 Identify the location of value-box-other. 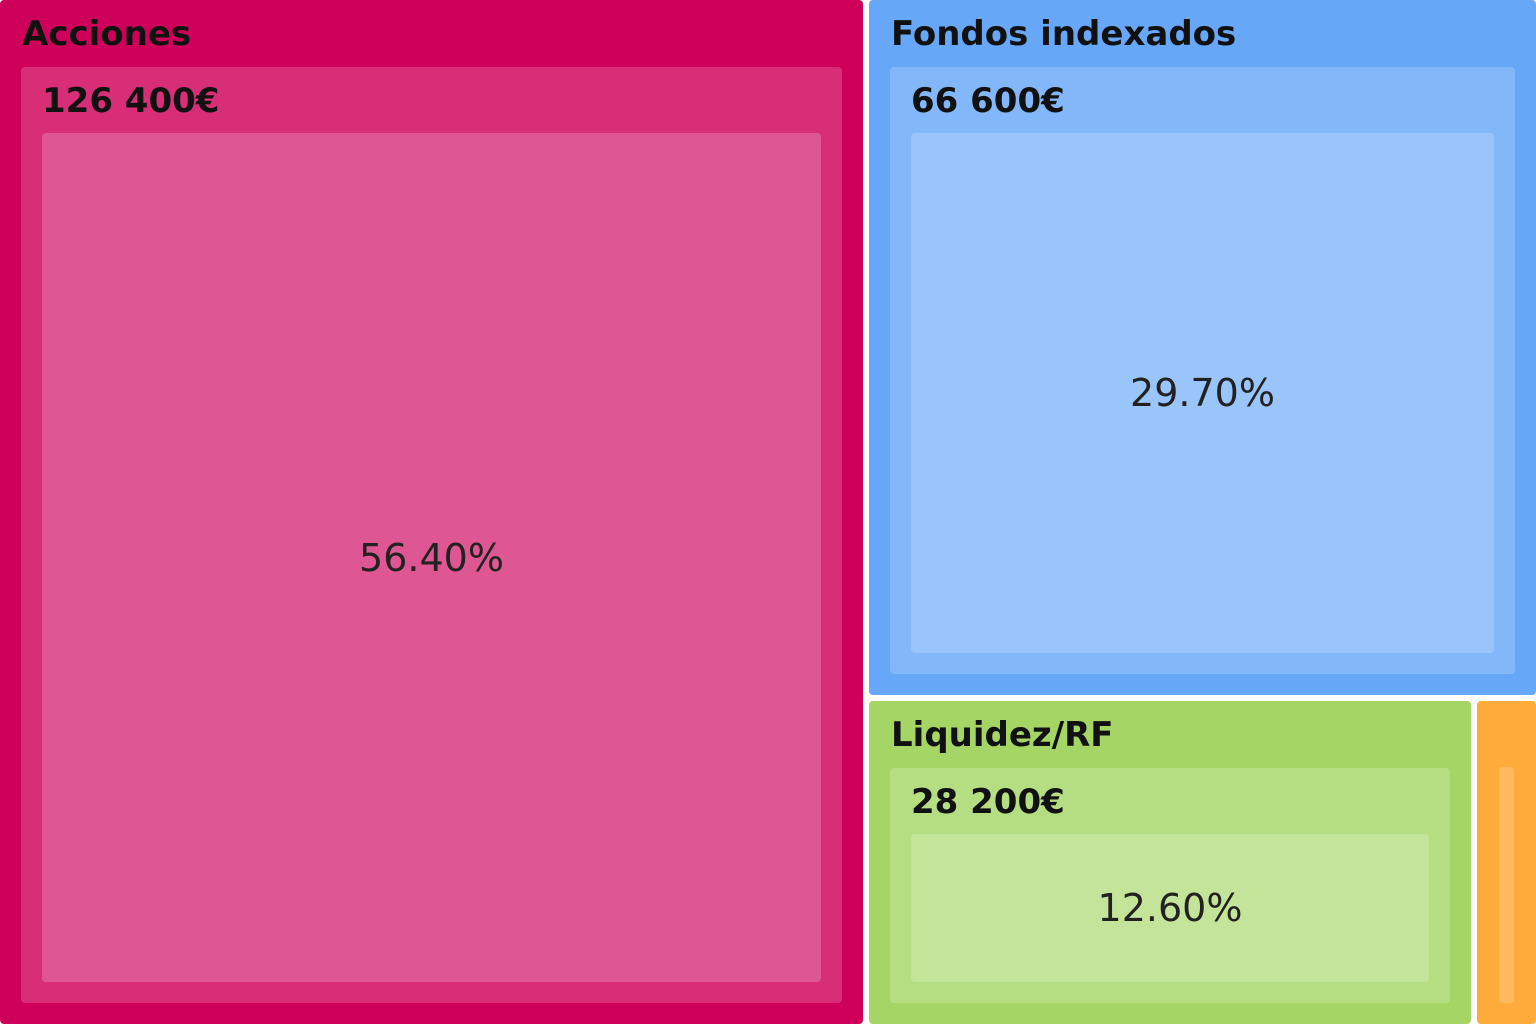
(1506, 885).